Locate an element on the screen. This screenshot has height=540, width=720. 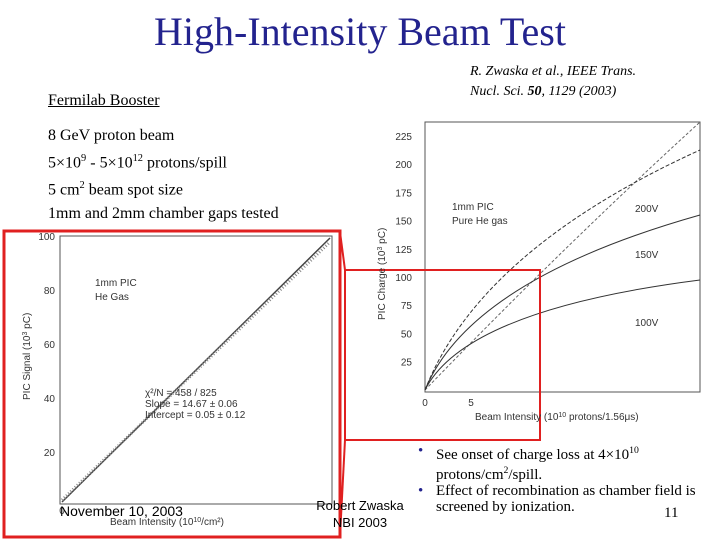
y-tick-label: 200 is located at coordinates (403, 165).